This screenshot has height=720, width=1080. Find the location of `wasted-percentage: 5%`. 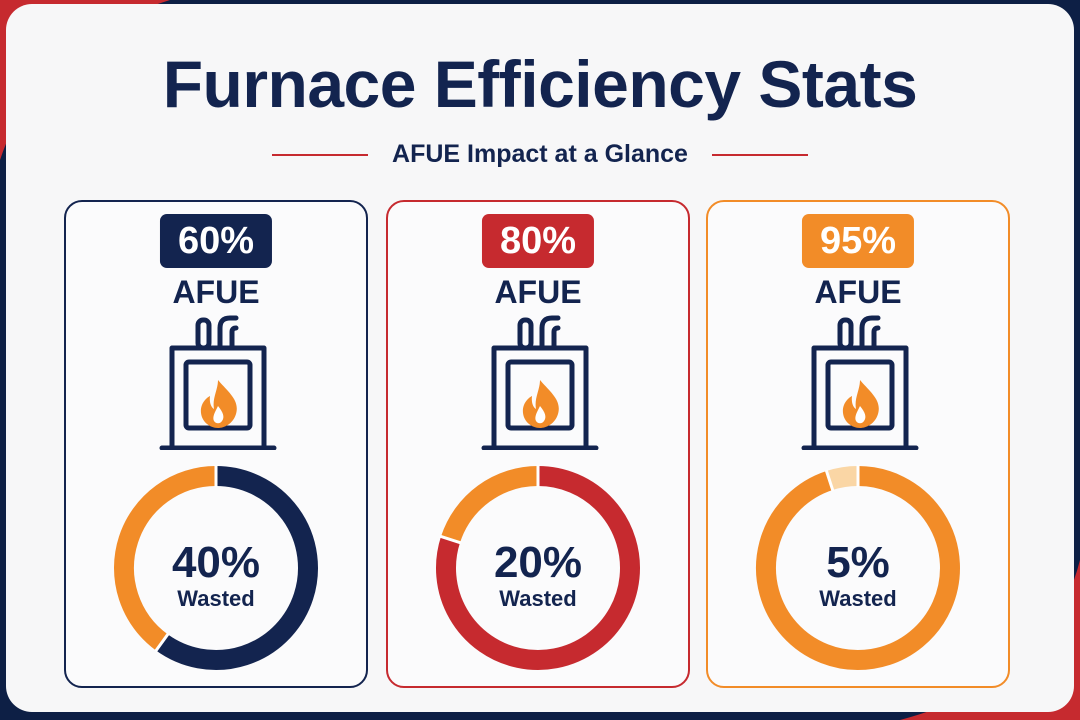

wasted-percentage: 5% is located at coordinates (858, 562).